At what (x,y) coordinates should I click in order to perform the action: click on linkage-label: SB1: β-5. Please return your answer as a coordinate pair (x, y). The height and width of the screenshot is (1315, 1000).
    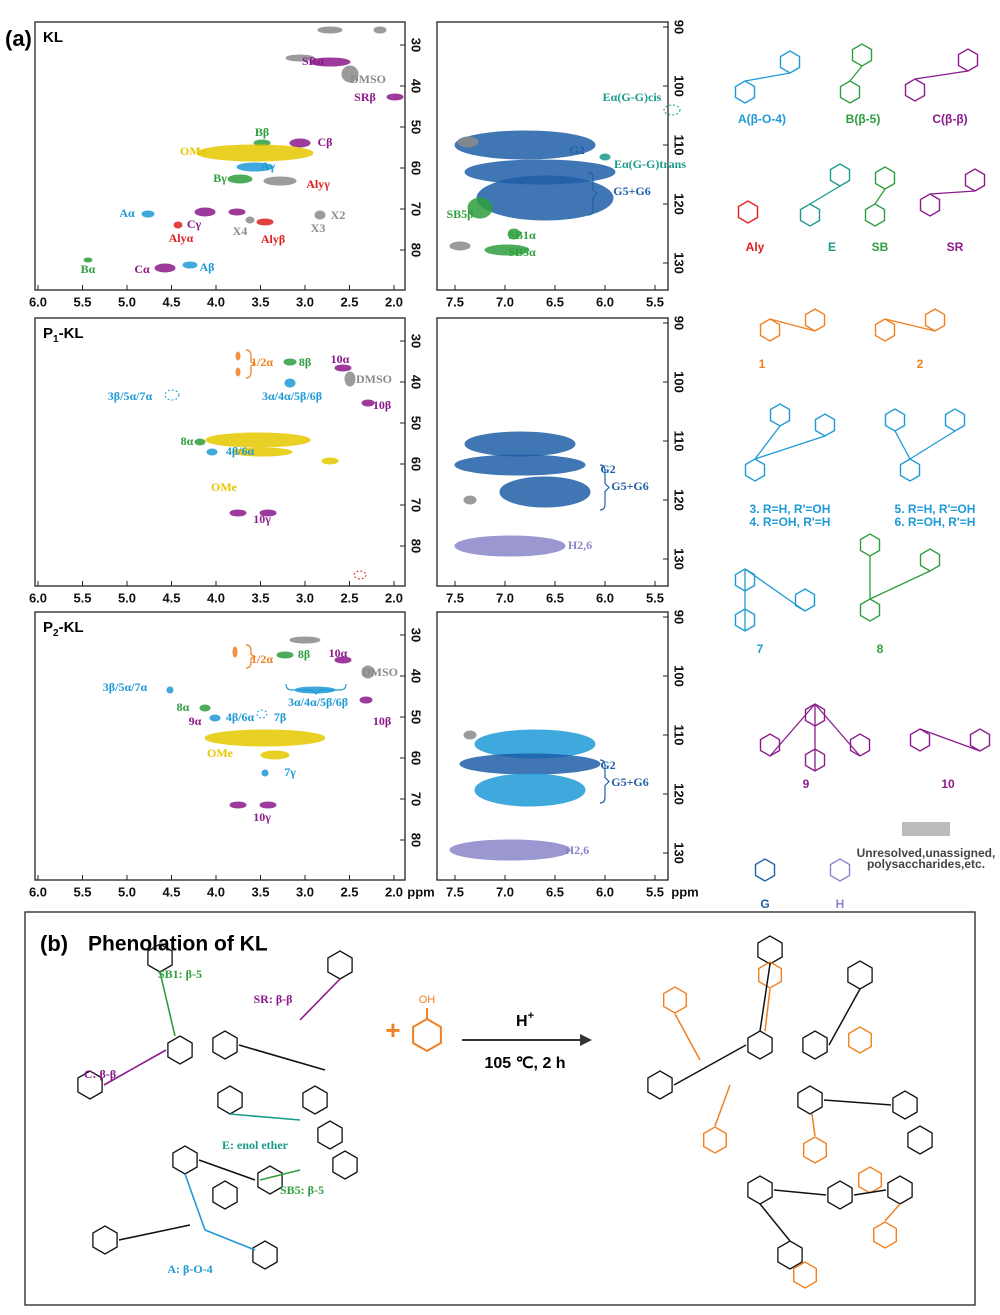
    Looking at the image, I should click on (180, 974).